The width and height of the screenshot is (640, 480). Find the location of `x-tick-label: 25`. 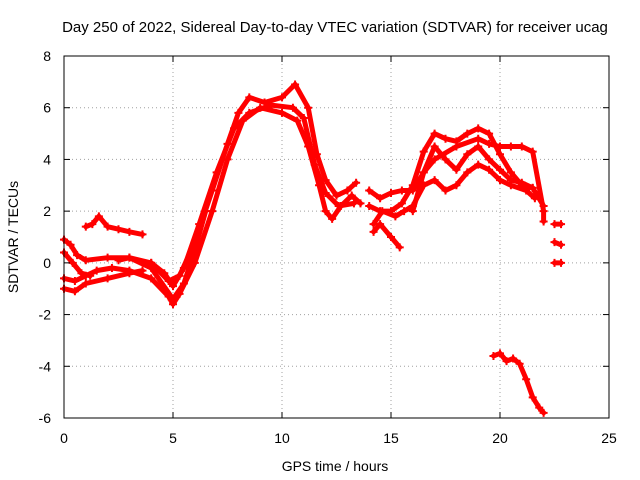

x-tick-label: 25 is located at coordinates (609, 438).